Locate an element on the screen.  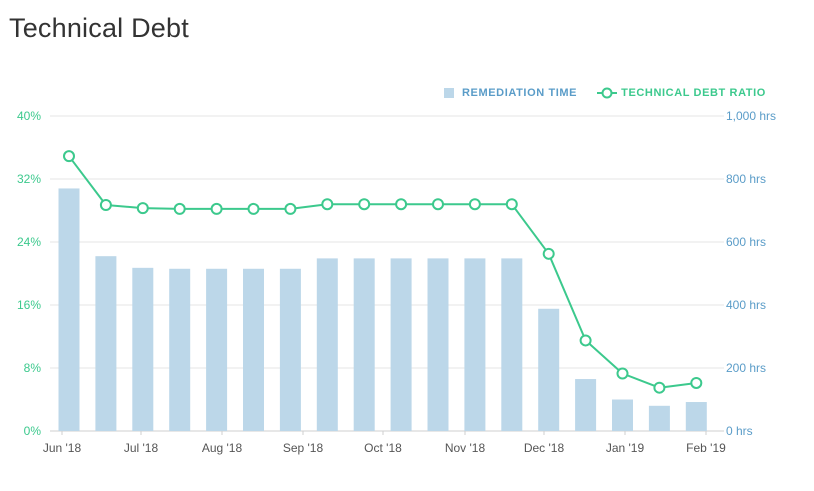
x-axis-tick-label: Dec '18 is located at coordinates (544, 448).